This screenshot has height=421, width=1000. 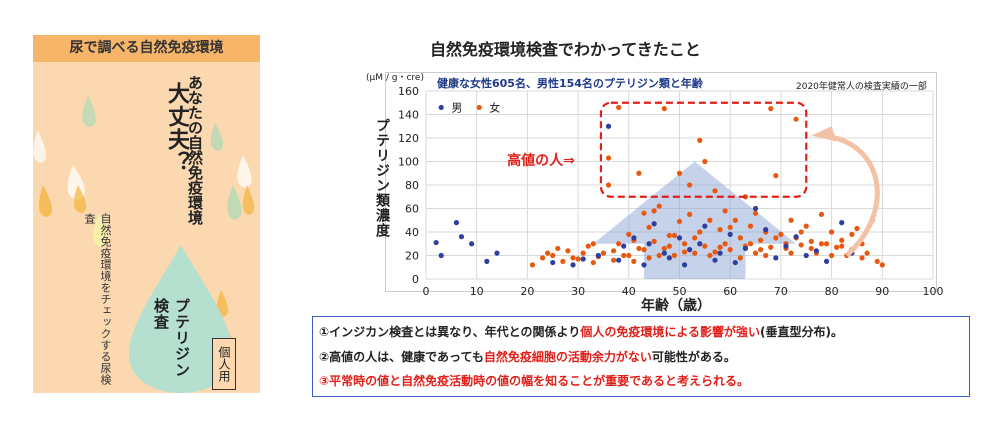 I want to click on x-tick-label: 0, so click(x=426, y=291).